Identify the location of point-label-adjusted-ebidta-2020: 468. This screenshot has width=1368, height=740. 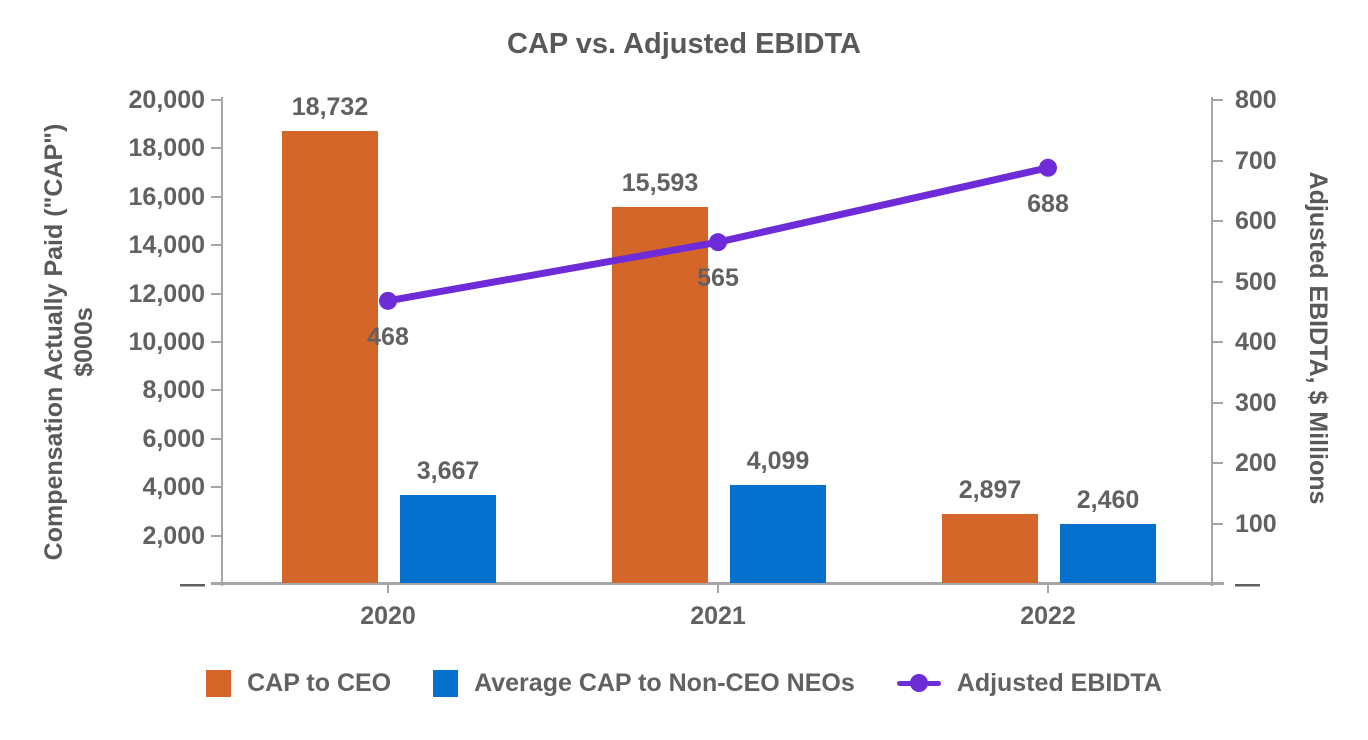
(388, 336).